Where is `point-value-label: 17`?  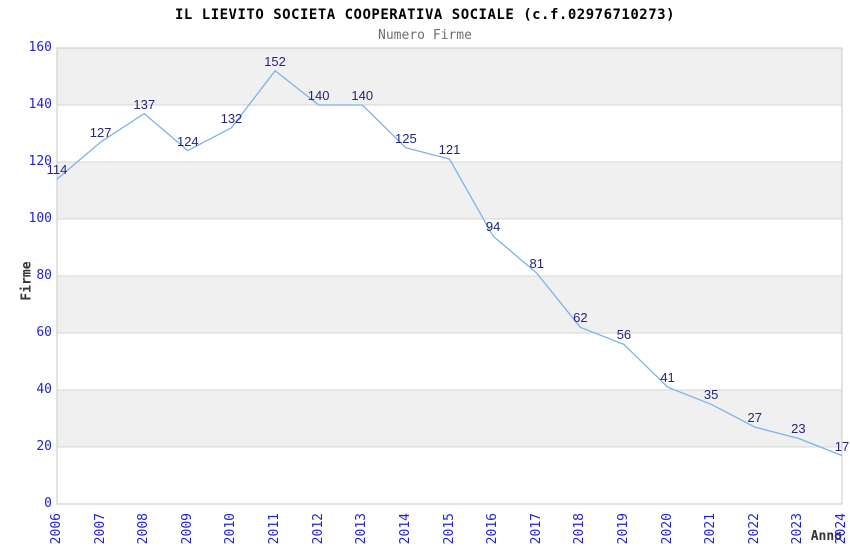
point-value-label: 17 is located at coordinates (842, 446).